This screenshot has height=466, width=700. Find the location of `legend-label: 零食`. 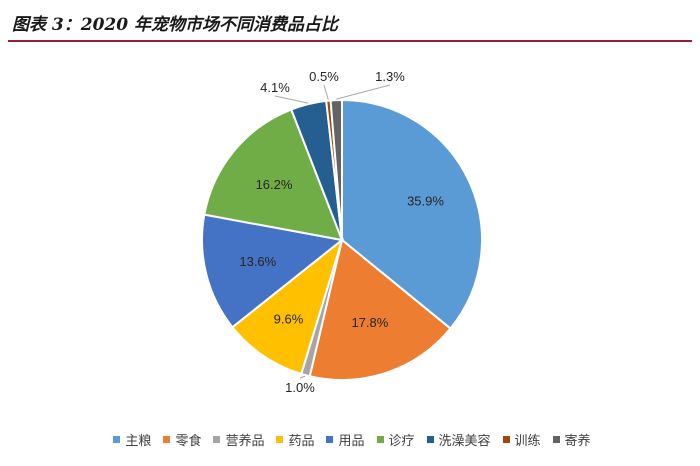

legend-label: 零食 is located at coordinates (188, 441).